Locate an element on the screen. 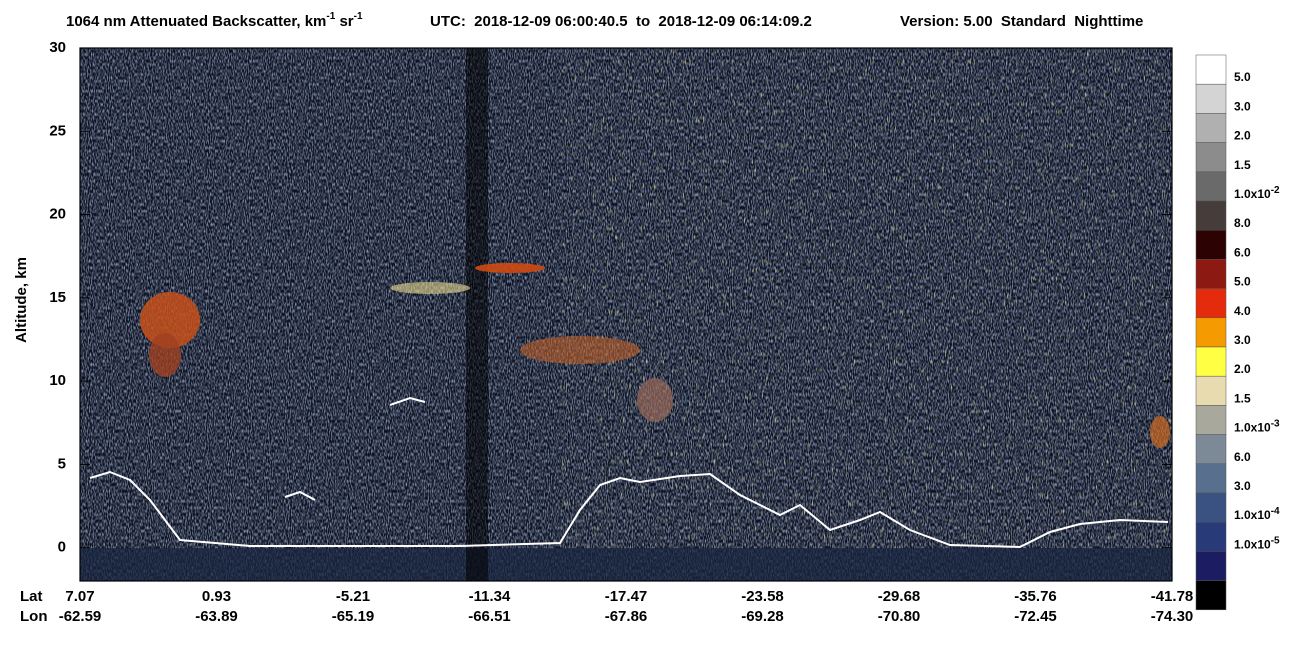 The image size is (1300, 667). colorbar-label: 8.0 is located at coordinates (1242, 223).